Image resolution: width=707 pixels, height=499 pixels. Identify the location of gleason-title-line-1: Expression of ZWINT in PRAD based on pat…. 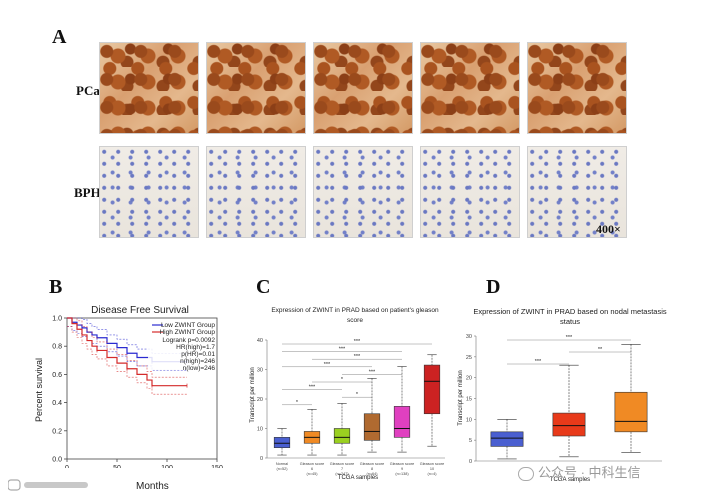
(355, 310).